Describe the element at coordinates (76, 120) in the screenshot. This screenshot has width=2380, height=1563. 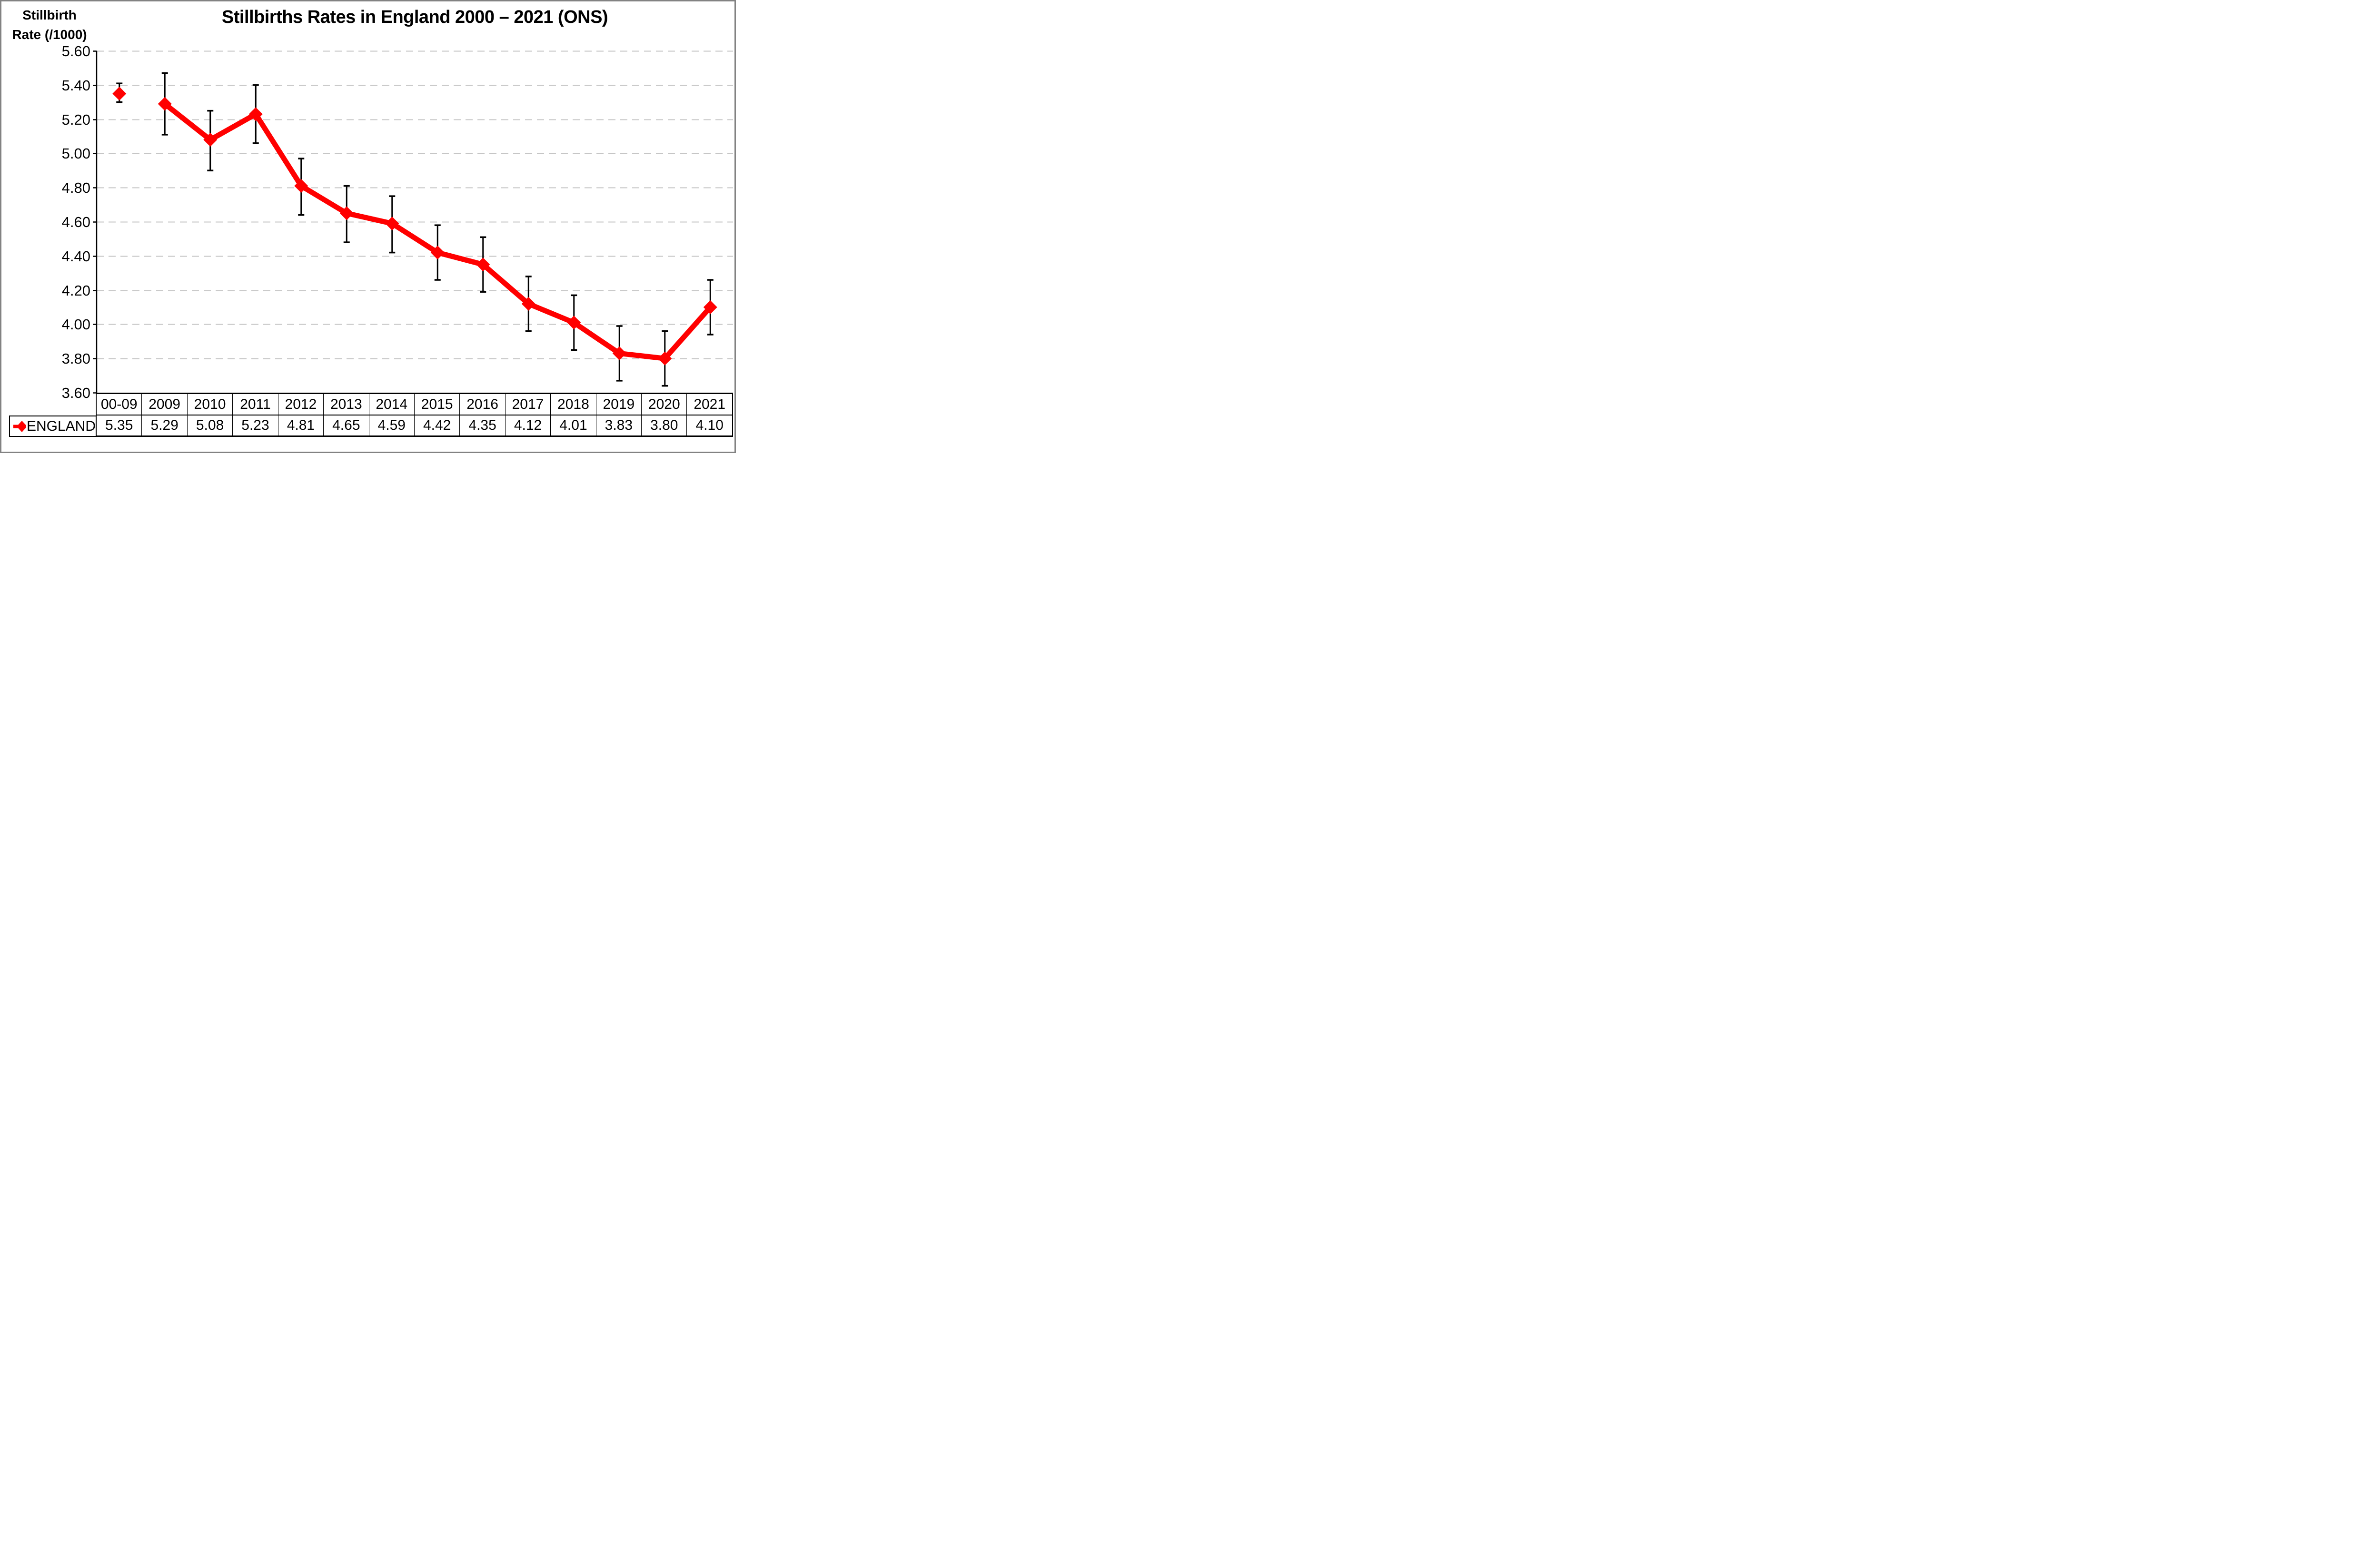
I see `y-axis-tick-label: 5.20` at that location.